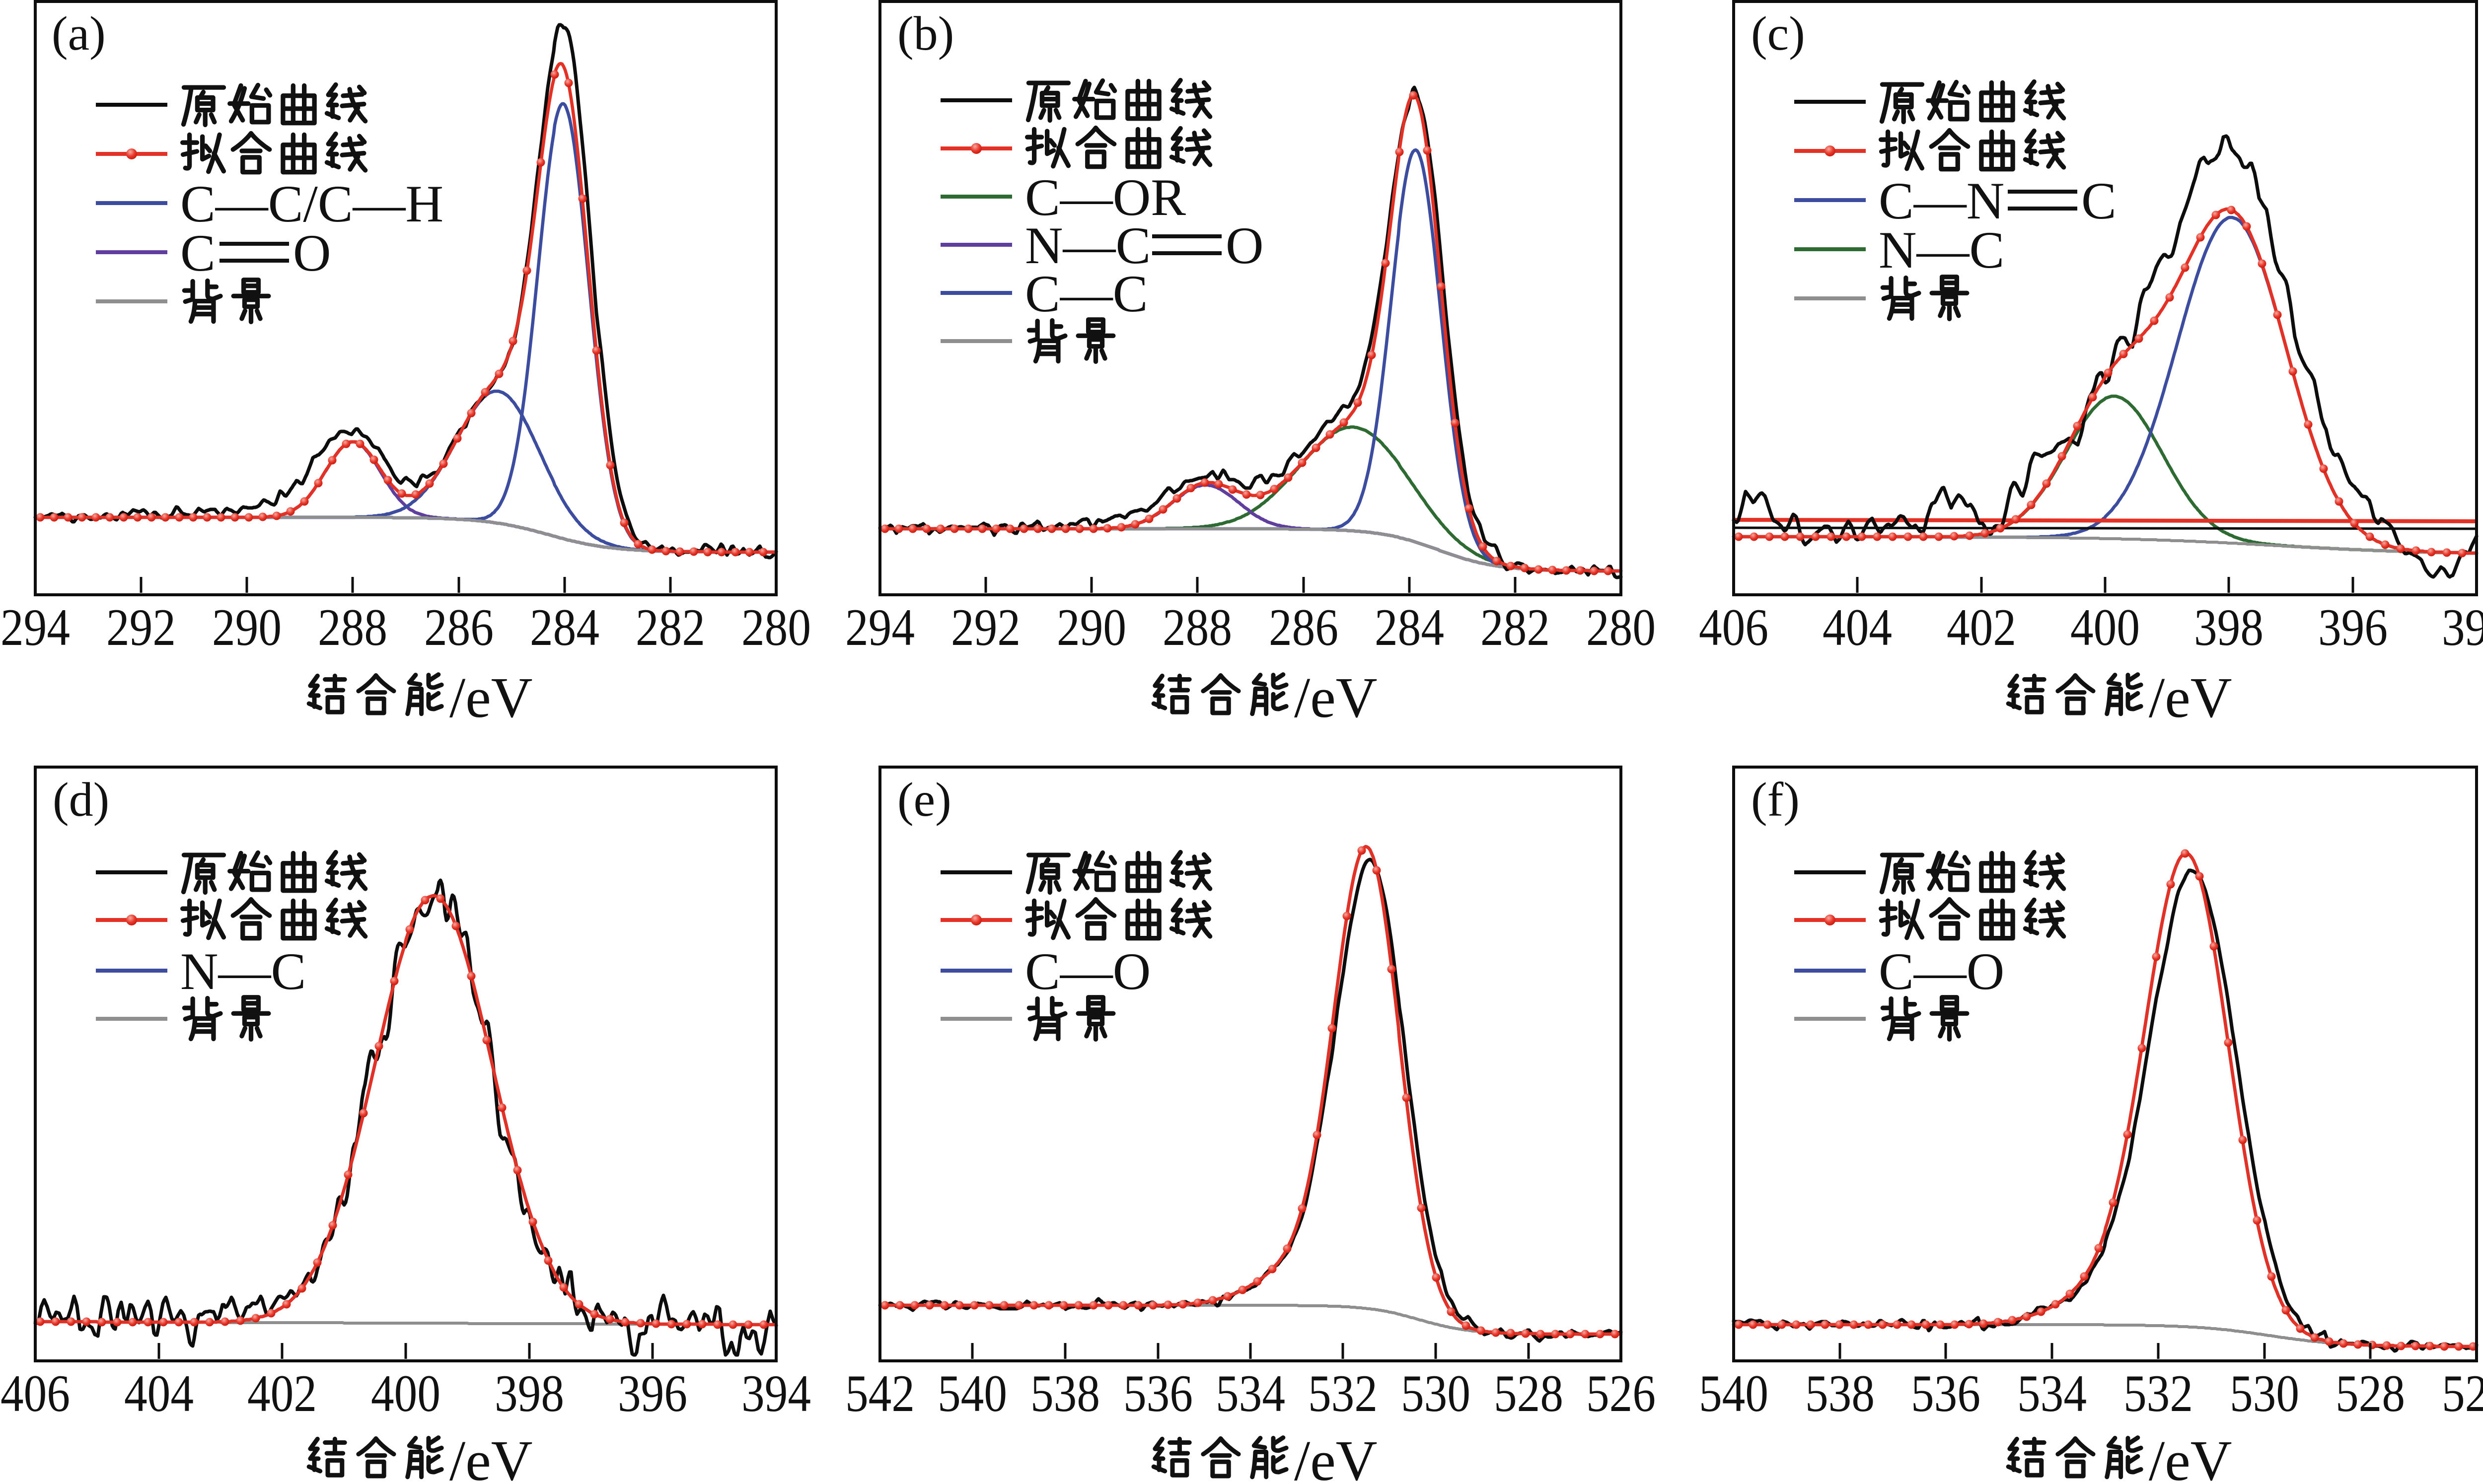  Describe the element at coordinates (1086, 294) in the screenshot. I see `svg-text: C—C` at that location.